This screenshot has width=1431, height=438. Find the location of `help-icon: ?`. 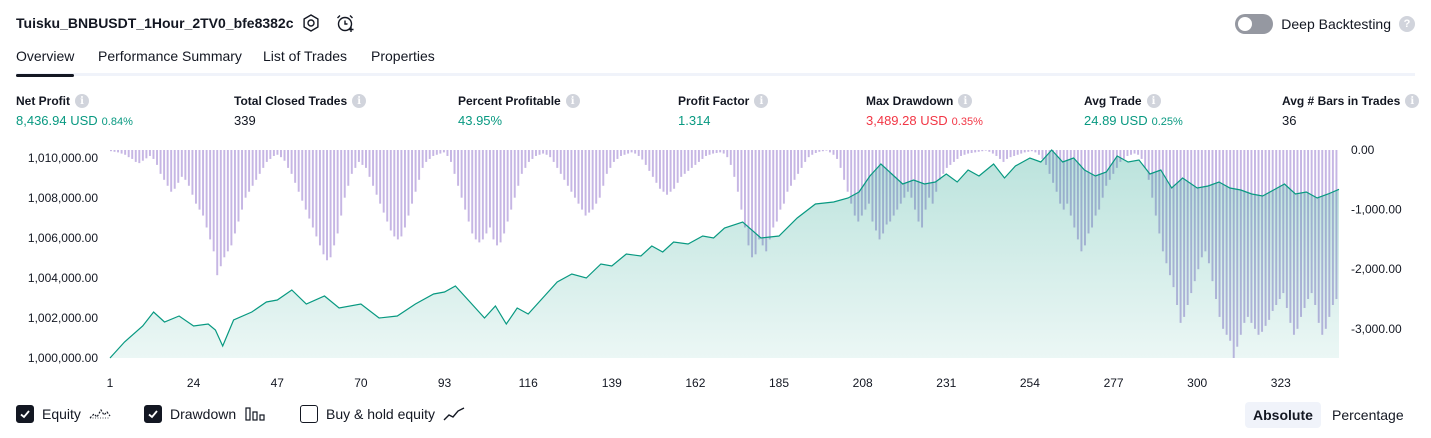

help-icon: ? is located at coordinates (1407, 24).